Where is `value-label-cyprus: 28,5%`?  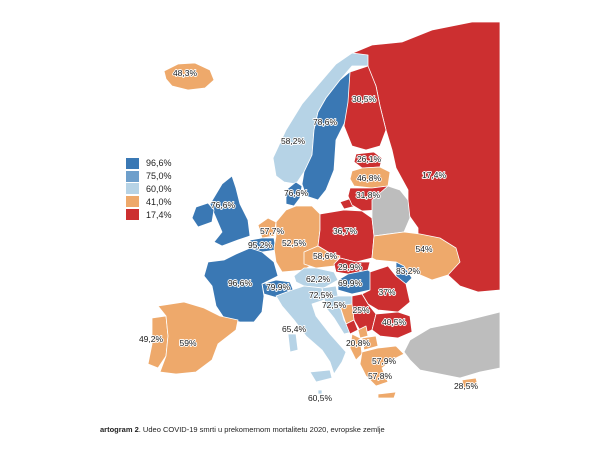
value-label-cyprus: 28,5% is located at coordinates (466, 386).